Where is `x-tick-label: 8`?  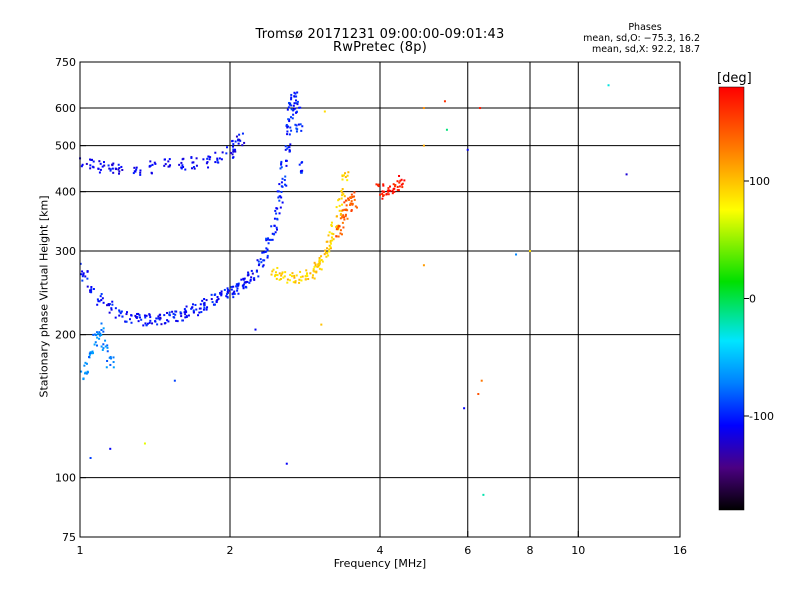
x-tick-label: 8 is located at coordinates (530, 550).